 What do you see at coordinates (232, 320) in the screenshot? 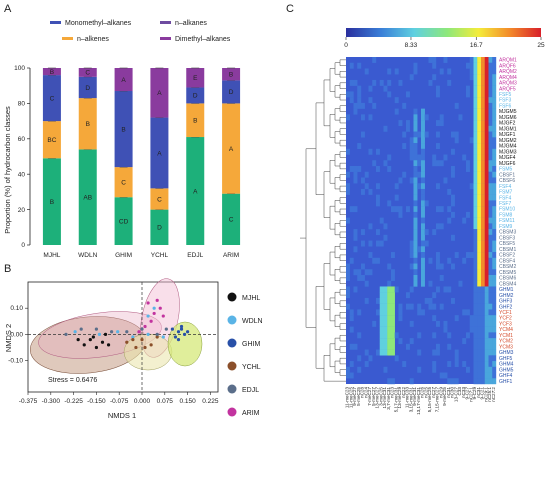
I see `nmds-legend-dot-wdln` at bounding box center [232, 320].